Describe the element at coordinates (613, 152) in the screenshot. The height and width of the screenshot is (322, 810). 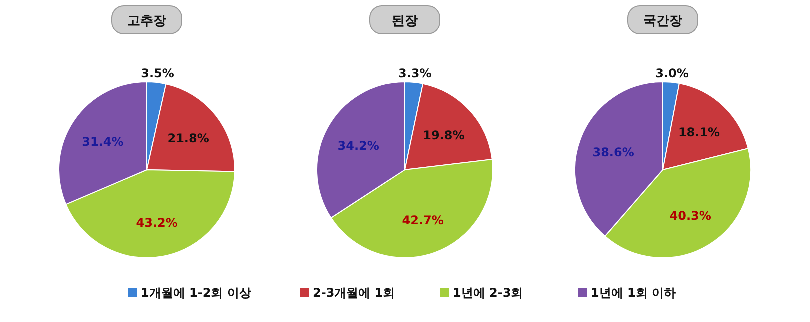
I see `data-label: 38.6%` at that location.